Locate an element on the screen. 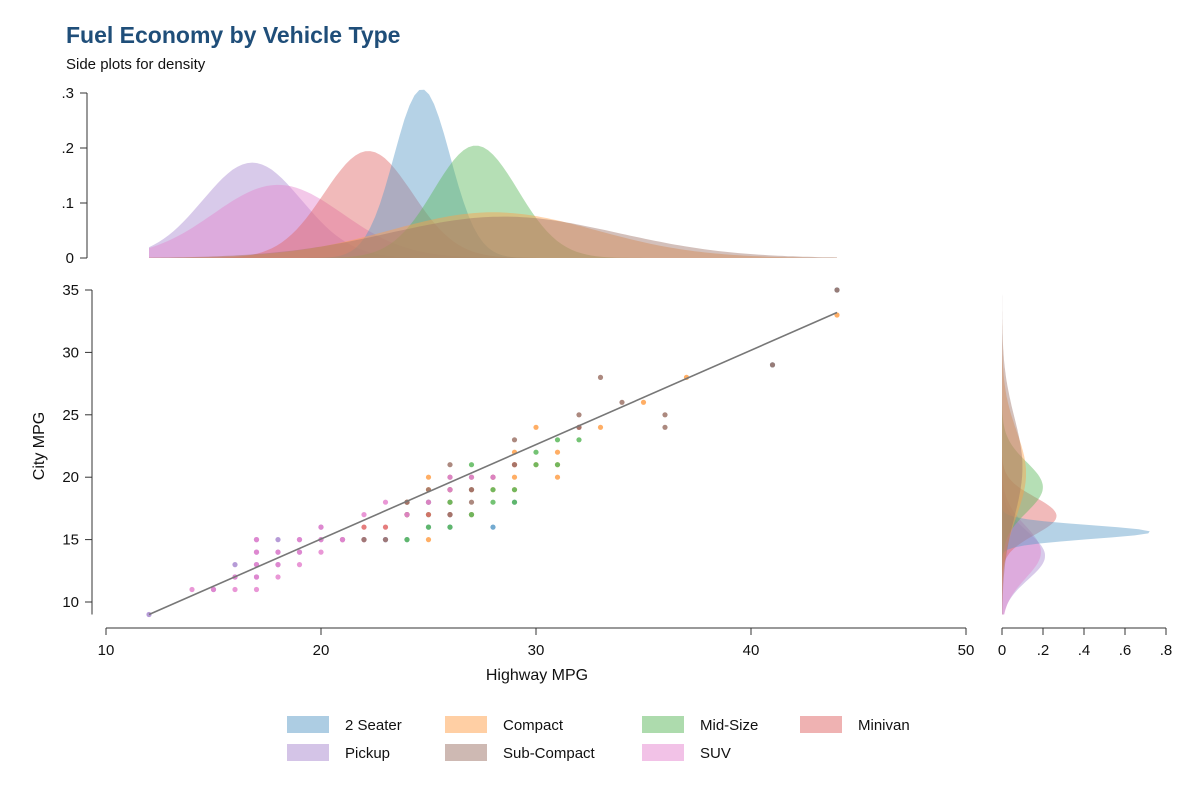 This screenshot has width=1200, height=800. top-density-pickup is located at coordinates (493, 210).